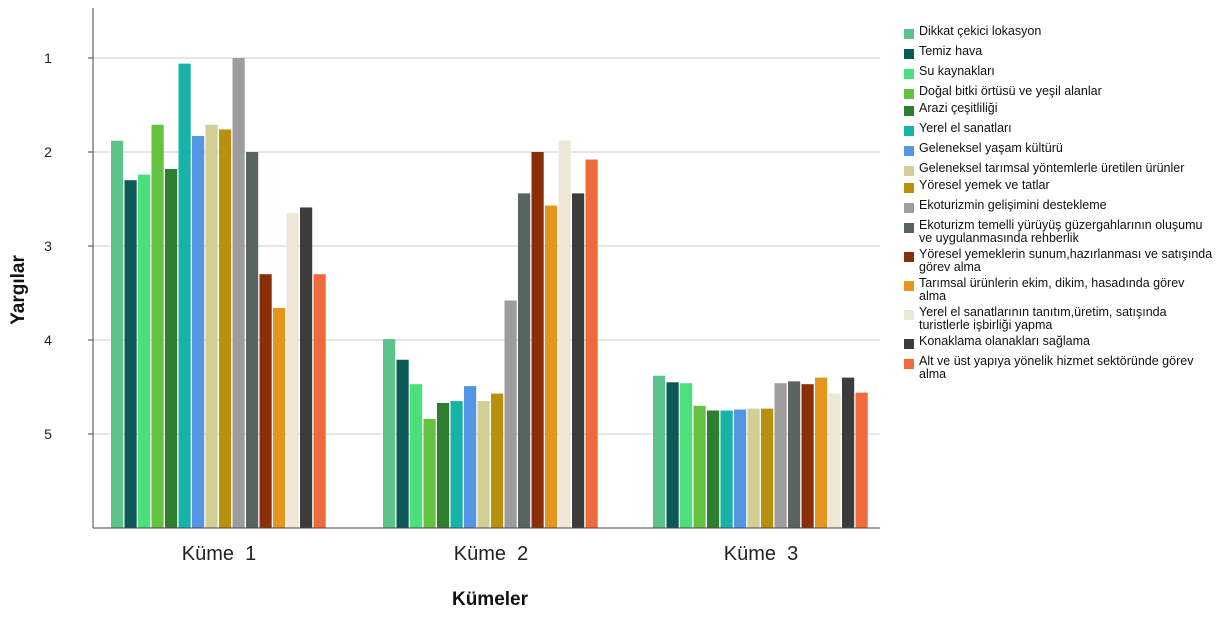 This screenshot has height=617, width=1220. What do you see at coordinates (1059, 129) in the screenshot?
I see `legend-item: Yerel el sanatları` at bounding box center [1059, 129].